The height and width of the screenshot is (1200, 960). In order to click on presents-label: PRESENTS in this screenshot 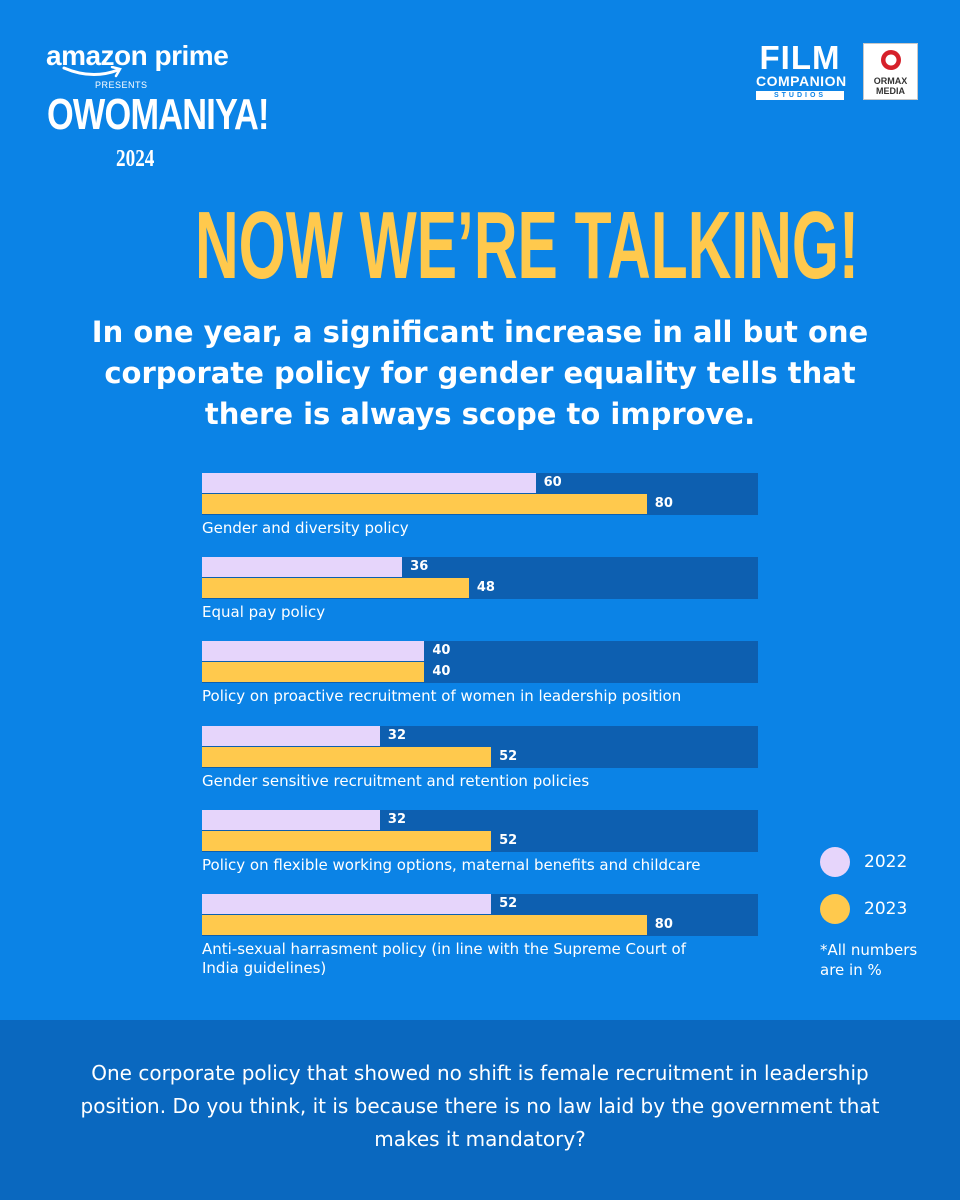, I will do `click(121, 85)`.